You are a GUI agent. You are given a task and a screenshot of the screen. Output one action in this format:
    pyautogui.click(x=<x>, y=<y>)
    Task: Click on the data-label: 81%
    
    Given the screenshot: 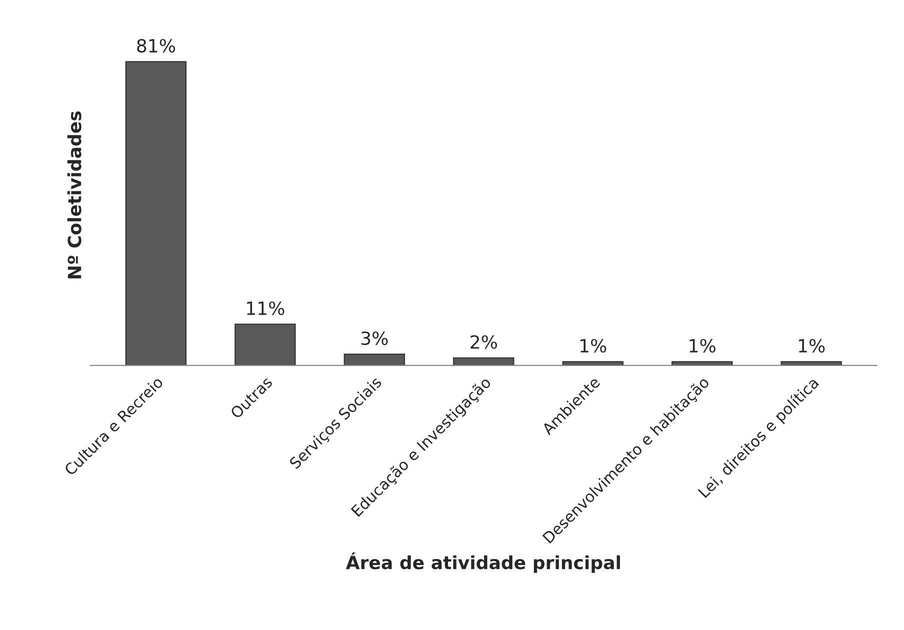 What is the action you would take?
    pyautogui.click(x=156, y=45)
    